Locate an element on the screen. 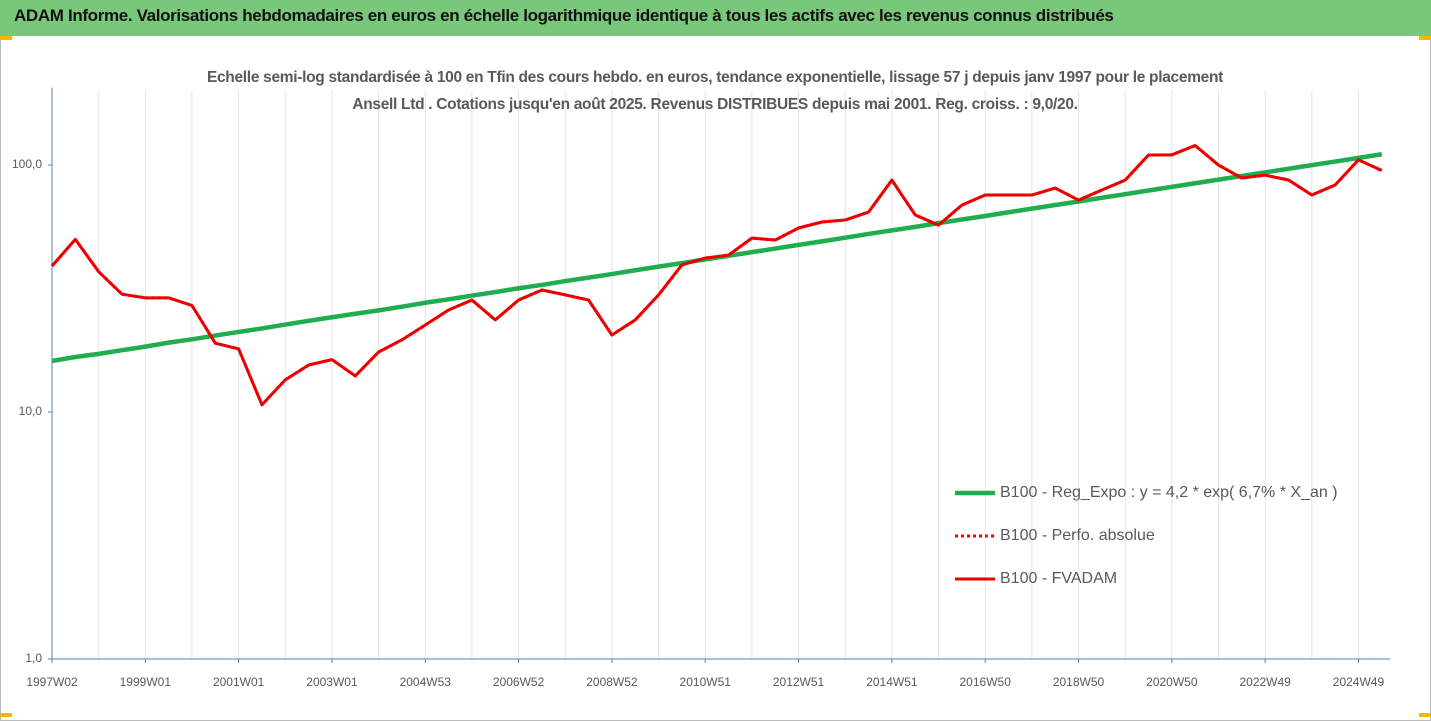 This screenshot has height=721, width=1431. x-tick-label: 2006W52 is located at coordinates (519, 682).